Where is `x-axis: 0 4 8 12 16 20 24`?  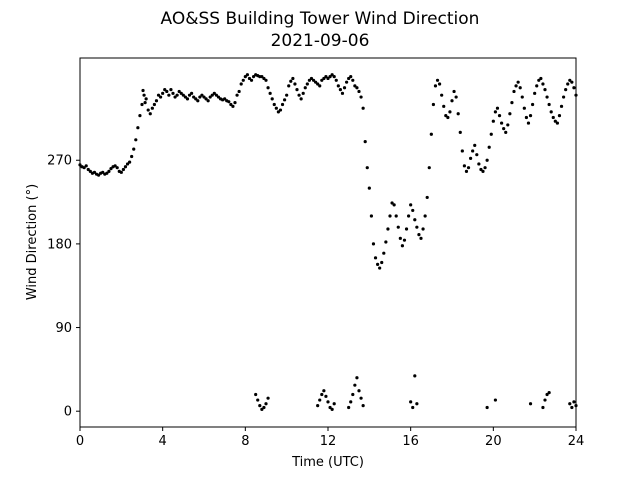 x-axis: 0 4 8 12 16 20 24 is located at coordinates (330, 438).